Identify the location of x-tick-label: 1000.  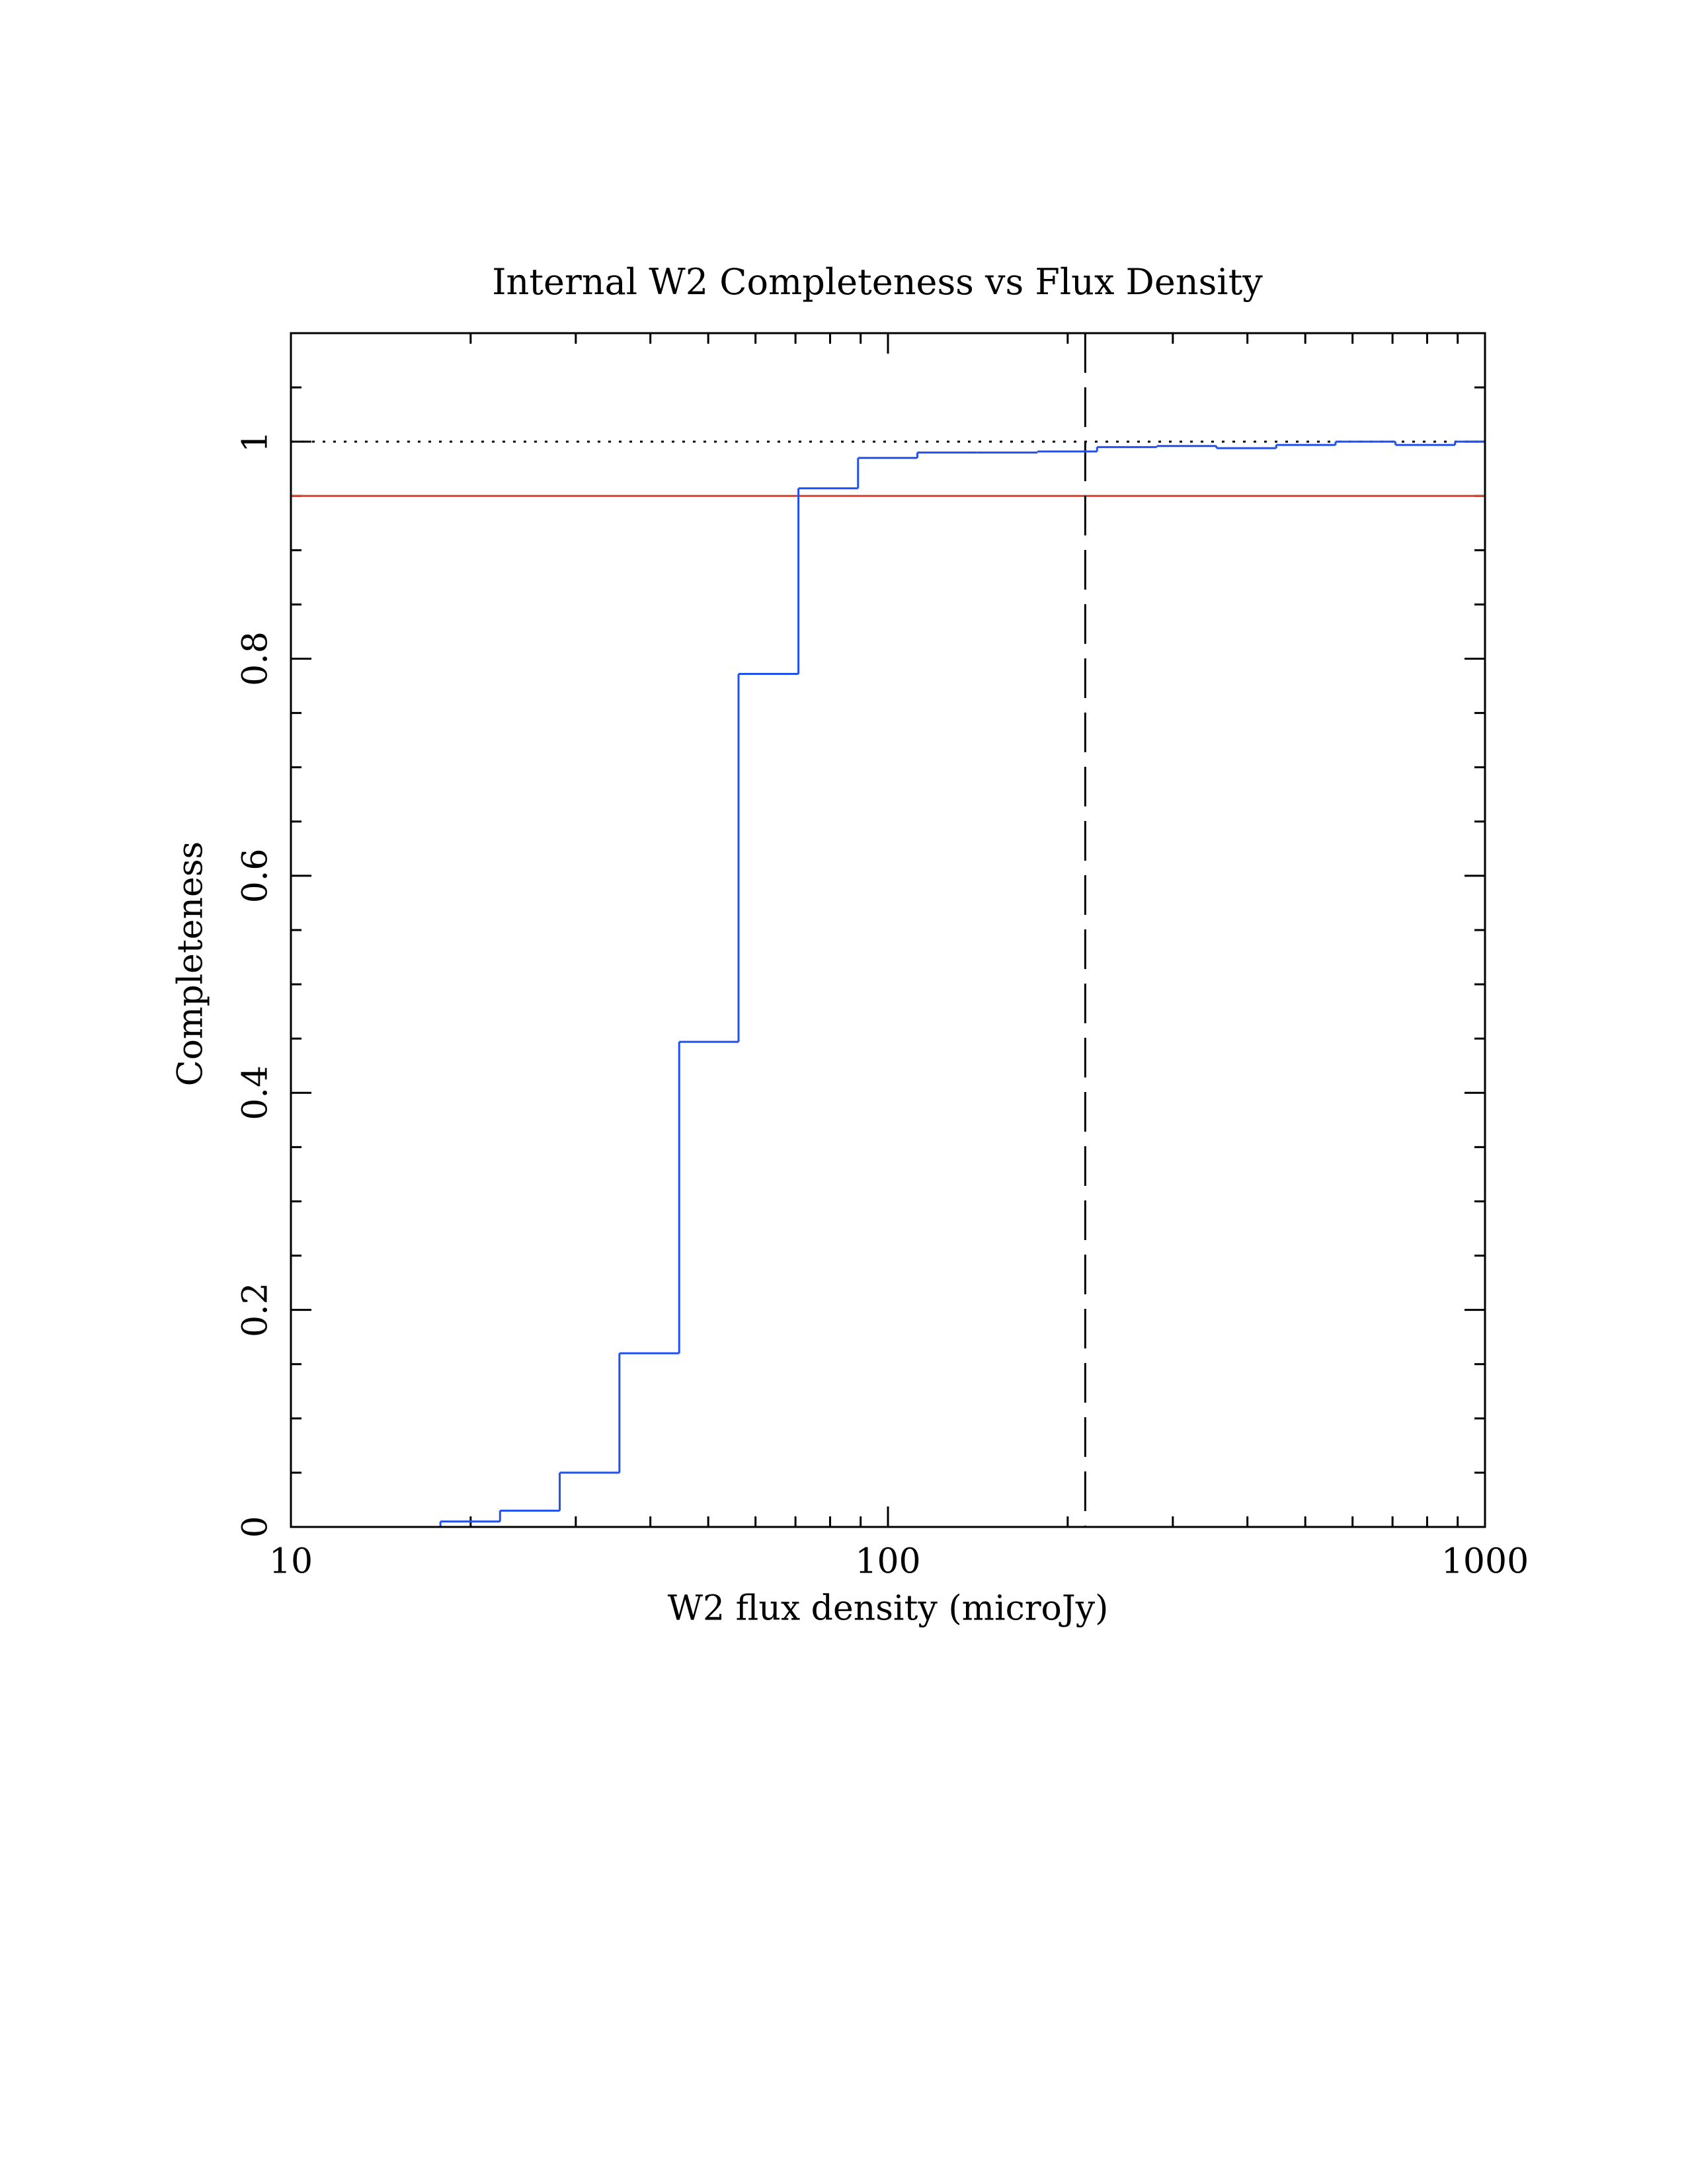
(1485, 1562).